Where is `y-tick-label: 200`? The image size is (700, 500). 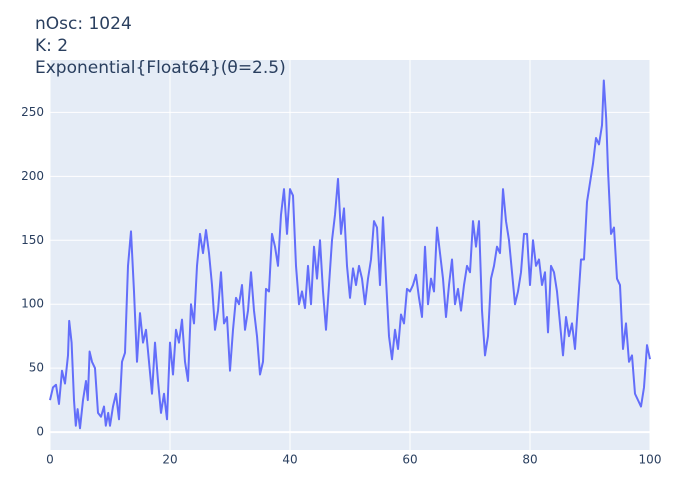 y-tick-label: 200 is located at coordinates (32, 176).